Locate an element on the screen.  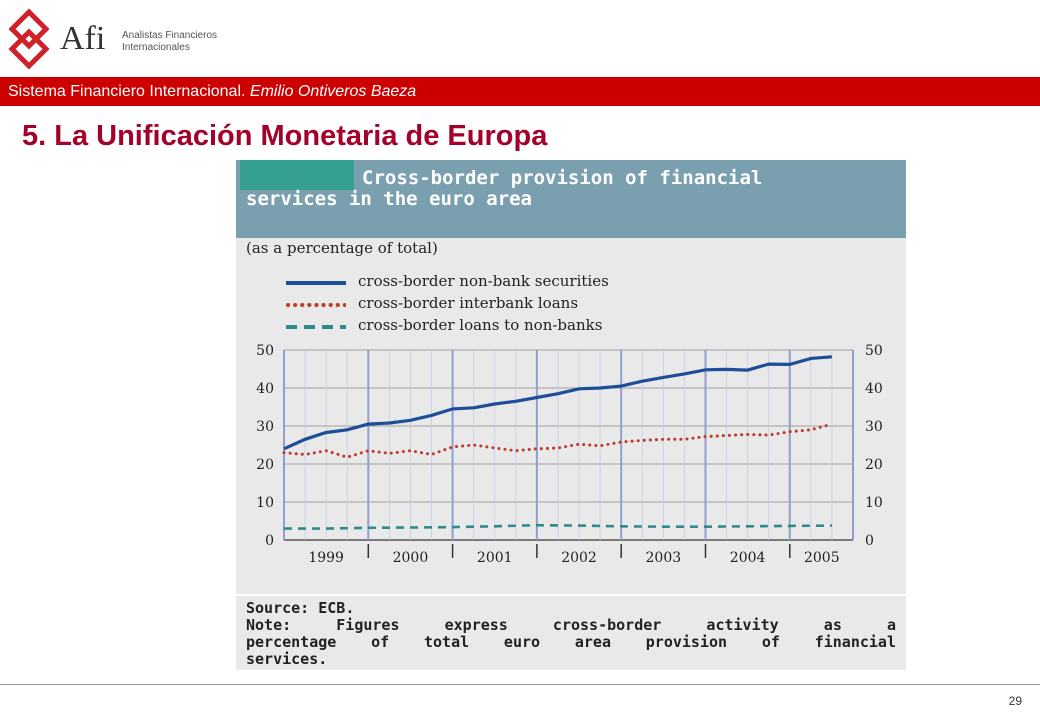
series-line-interbank is located at coordinates (558, 440).